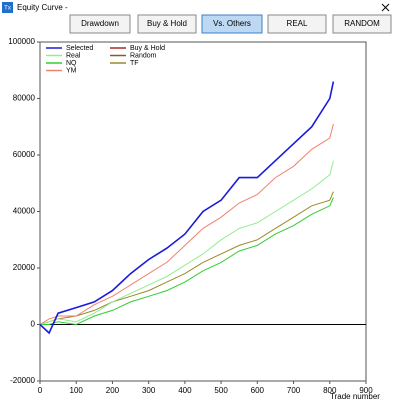 Image resolution: width=400 pixels, height=400 pixels. What do you see at coordinates (42, 7) in the screenshot?
I see `window-title: Equity Curve -` at bounding box center [42, 7].